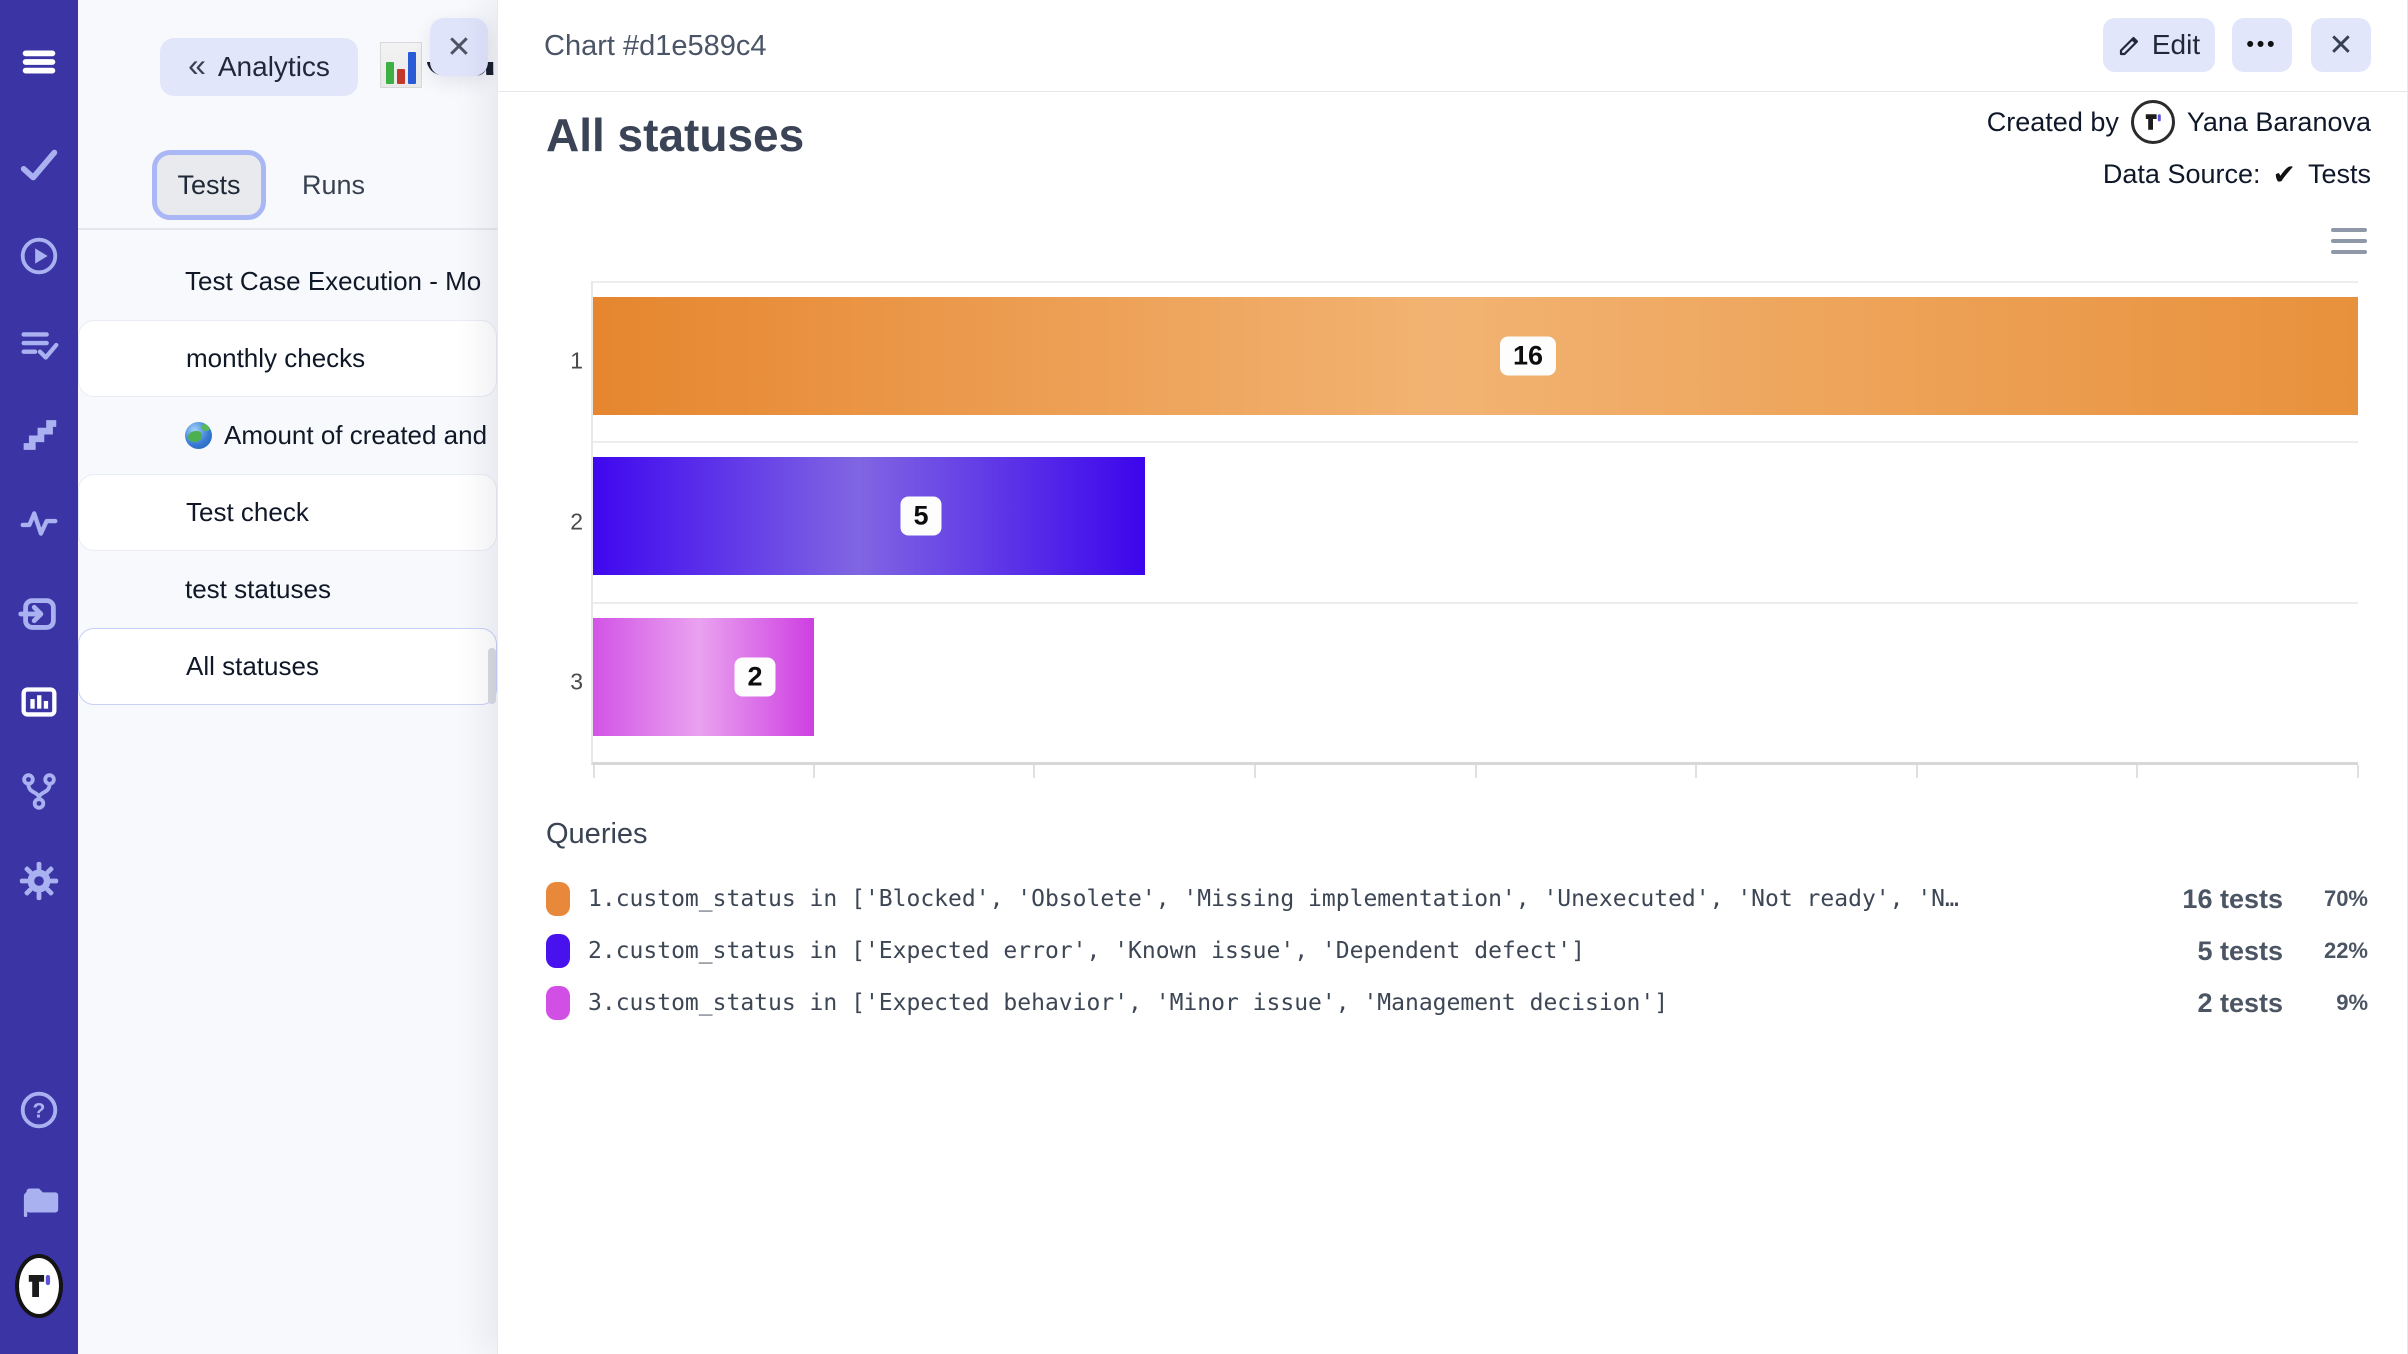  I want to click on data-source-label: Data Source:, so click(2181, 173).